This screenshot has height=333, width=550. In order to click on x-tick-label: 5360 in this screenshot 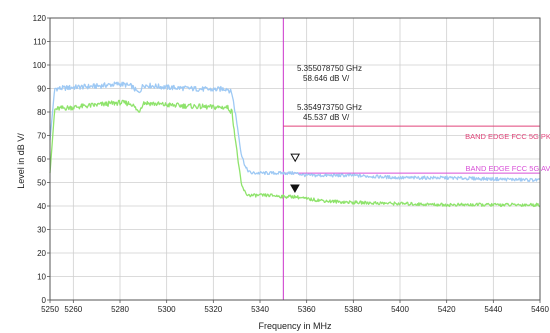, I will do `click(307, 309)`.